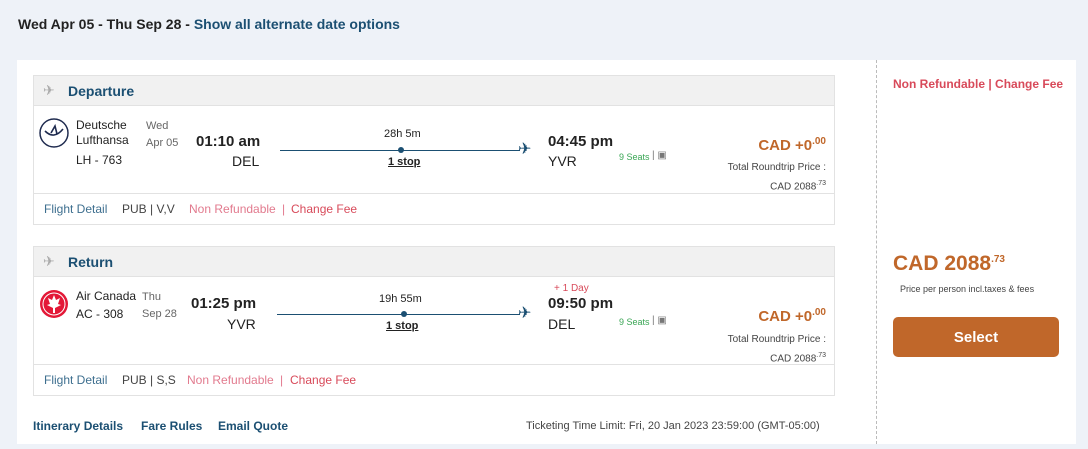 The width and height of the screenshot is (1088, 449). Describe the element at coordinates (296, 24) in the screenshot. I see `alternate-dates-link: Show all alternate date options` at that location.